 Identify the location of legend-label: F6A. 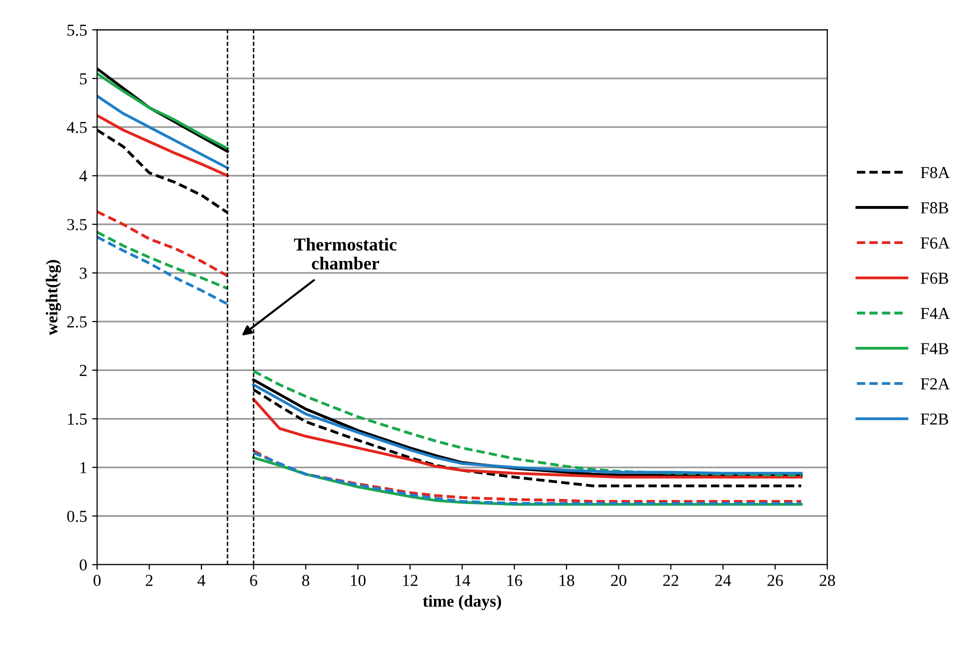
(935, 243).